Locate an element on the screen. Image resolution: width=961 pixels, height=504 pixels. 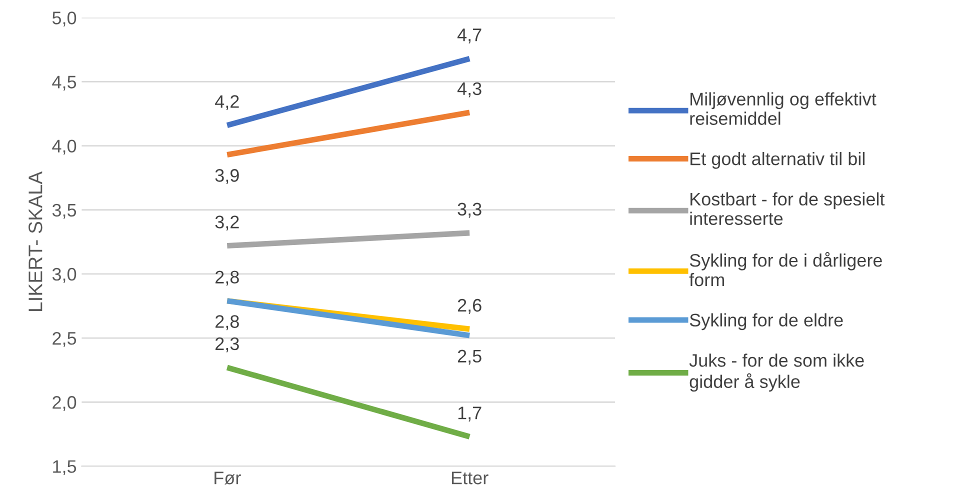
legend-label: Et godt alternativ til bil is located at coordinates (777, 160).